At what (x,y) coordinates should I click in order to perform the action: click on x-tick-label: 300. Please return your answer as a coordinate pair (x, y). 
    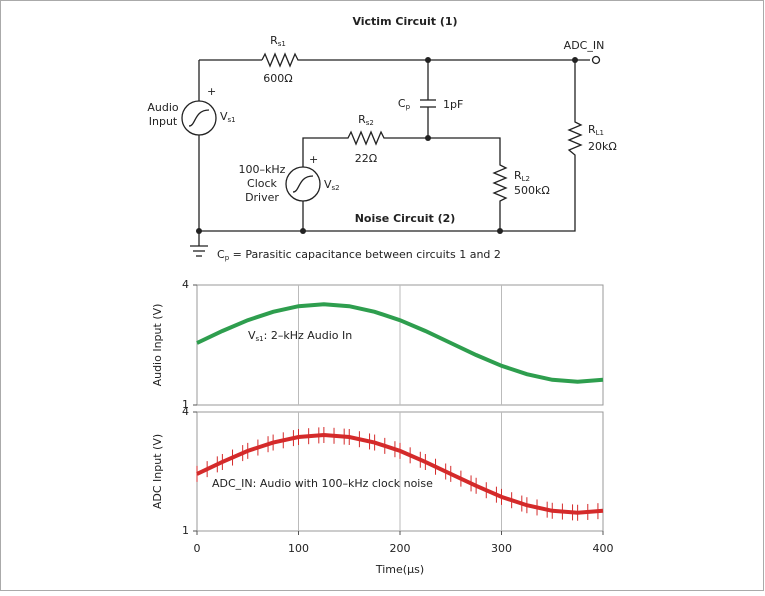
    Looking at the image, I should click on (501, 548).